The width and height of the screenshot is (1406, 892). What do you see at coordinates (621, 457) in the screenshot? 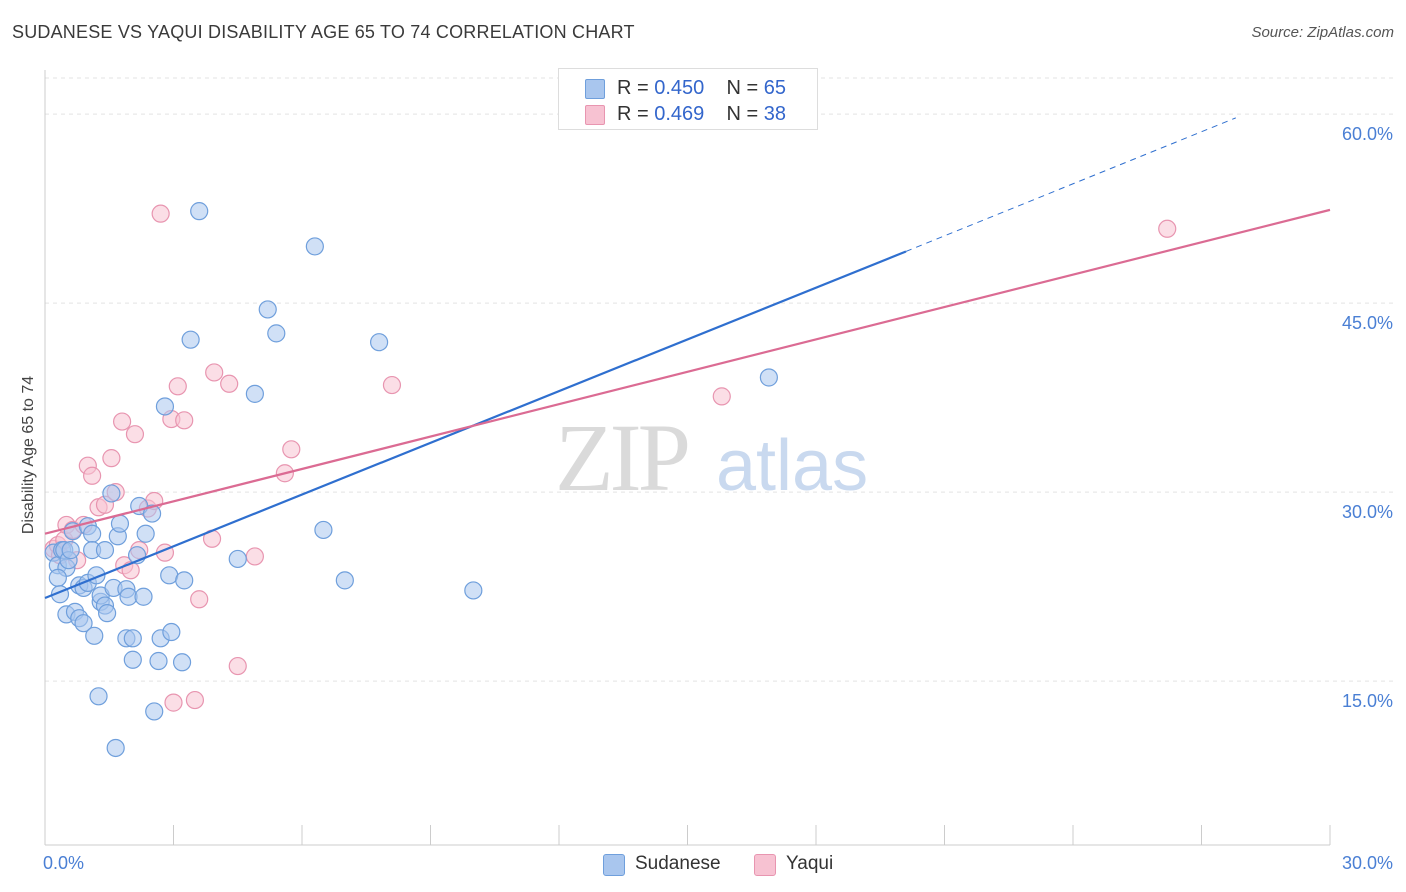
I see `watermark-zip: ZIP` at bounding box center [621, 457].